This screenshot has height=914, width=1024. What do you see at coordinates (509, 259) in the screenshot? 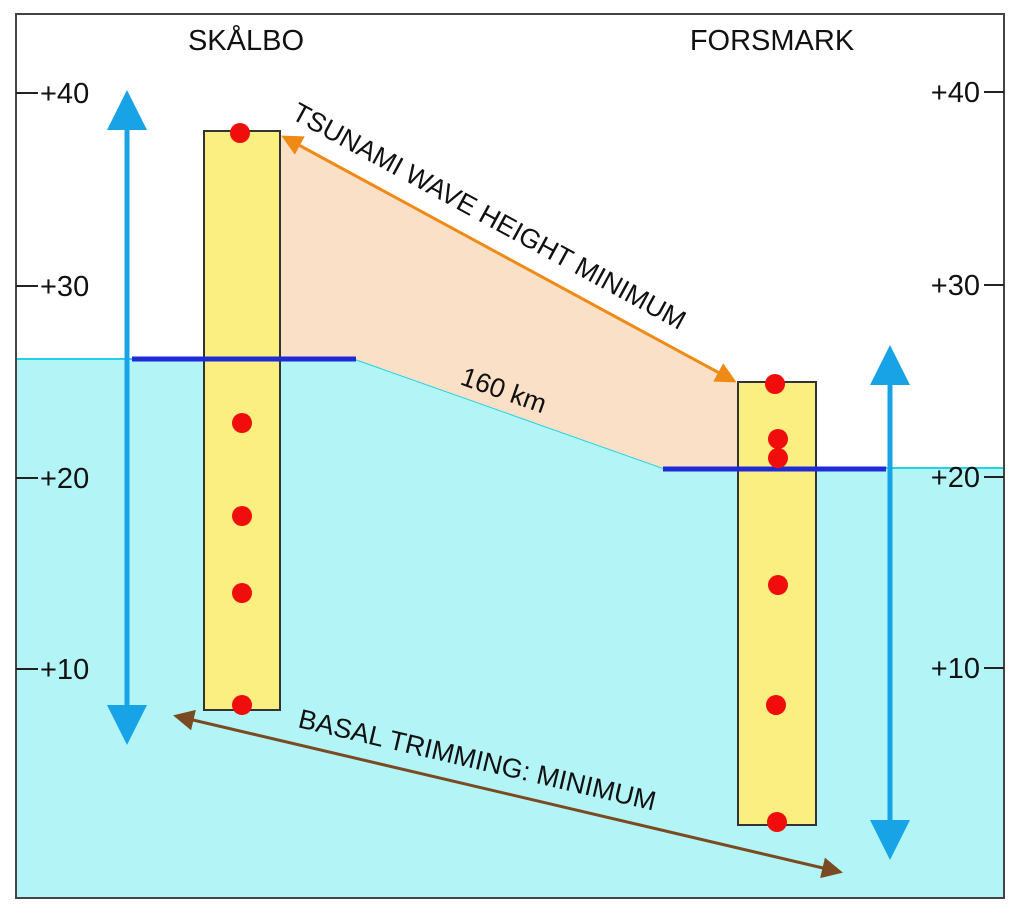
I see `tsunami-arrow` at bounding box center [509, 259].